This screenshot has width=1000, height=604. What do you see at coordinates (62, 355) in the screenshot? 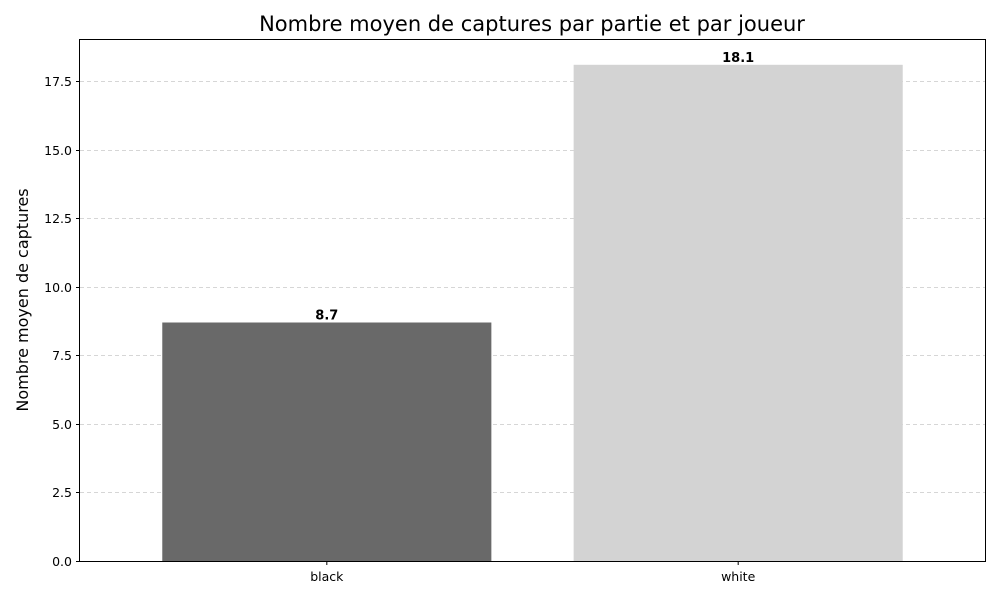
I see `y-tick-label: 7.5` at bounding box center [62, 355].